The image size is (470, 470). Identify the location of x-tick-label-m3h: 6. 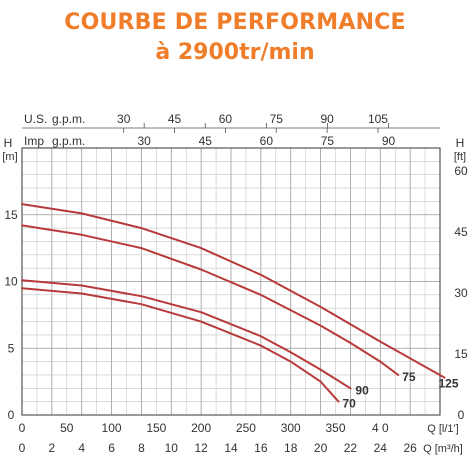
(111, 448).